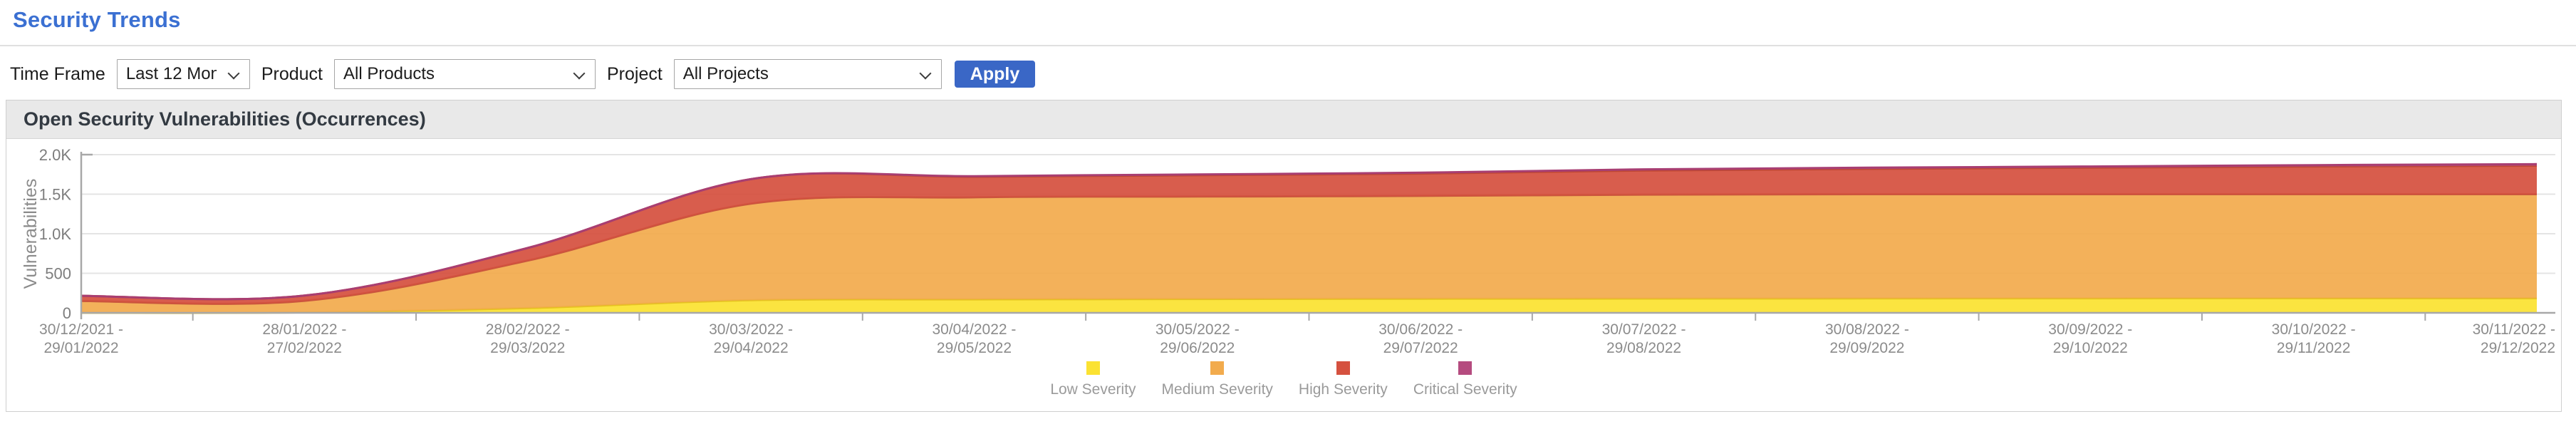 Image resolution: width=2576 pixels, height=424 pixels. I want to click on legend-item-medium-severity: Medium Severity, so click(1217, 380).